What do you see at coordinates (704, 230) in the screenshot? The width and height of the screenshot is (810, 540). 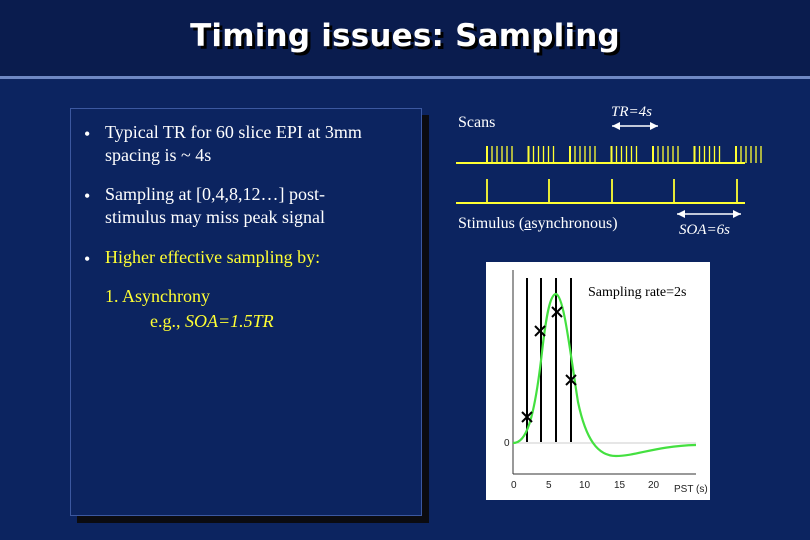 I see `soa-label: SOA=6s` at bounding box center [704, 230].